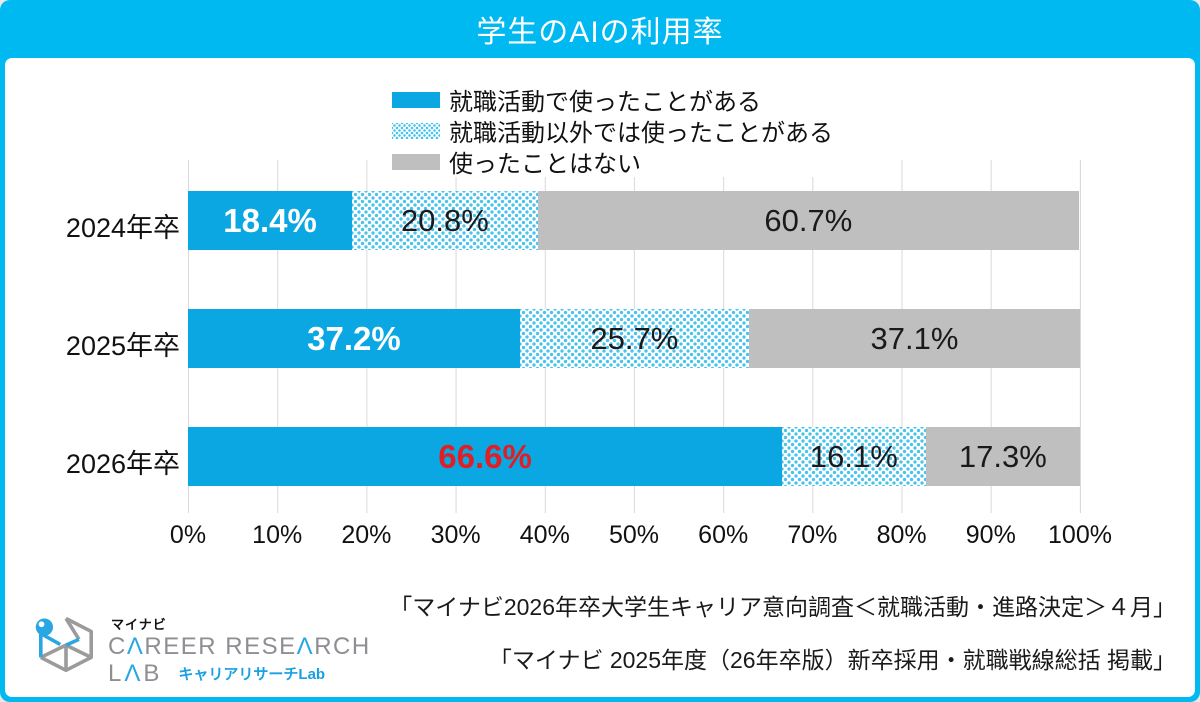  Describe the element at coordinates (188, 535) in the screenshot. I see `x-tick-label: 0%` at that location.